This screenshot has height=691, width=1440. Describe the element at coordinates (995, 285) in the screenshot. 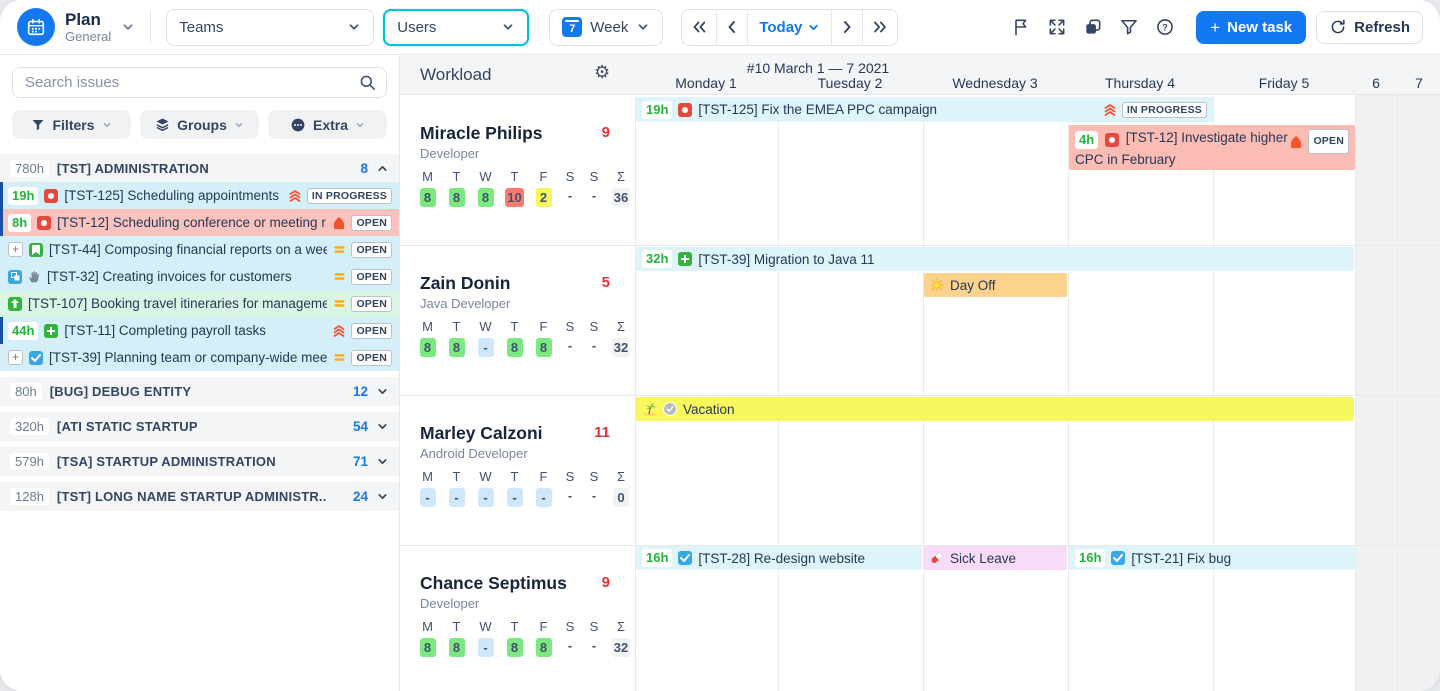

I see `calendar-event: Day Off` at that location.